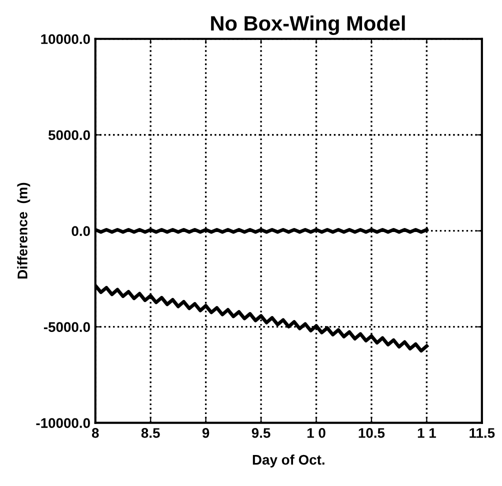  I want to click on x-tick-label: 10.5, so click(371, 433).